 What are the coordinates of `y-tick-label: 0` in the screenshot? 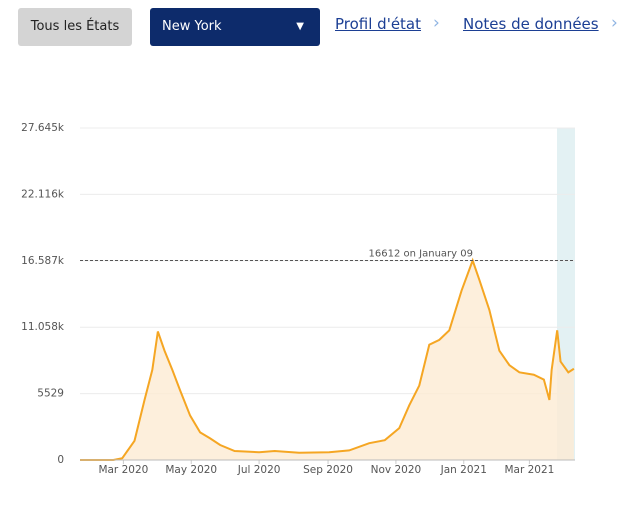 It's located at (60, 460).